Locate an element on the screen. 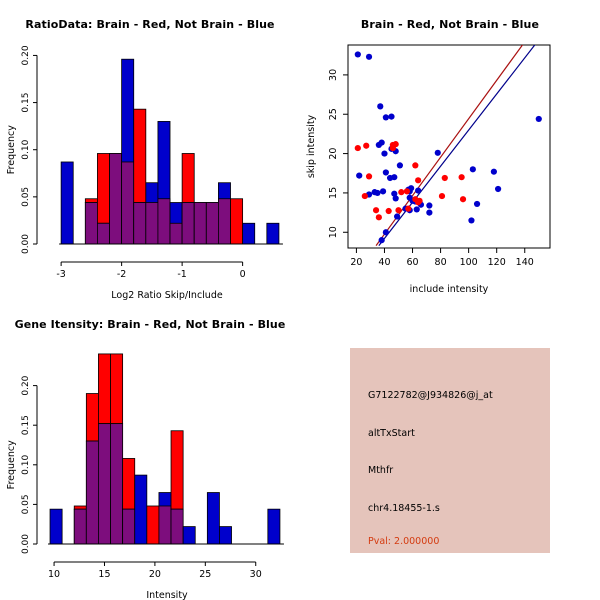 The image size is (600, 600). data-layer is located at coordinates (448, 146).